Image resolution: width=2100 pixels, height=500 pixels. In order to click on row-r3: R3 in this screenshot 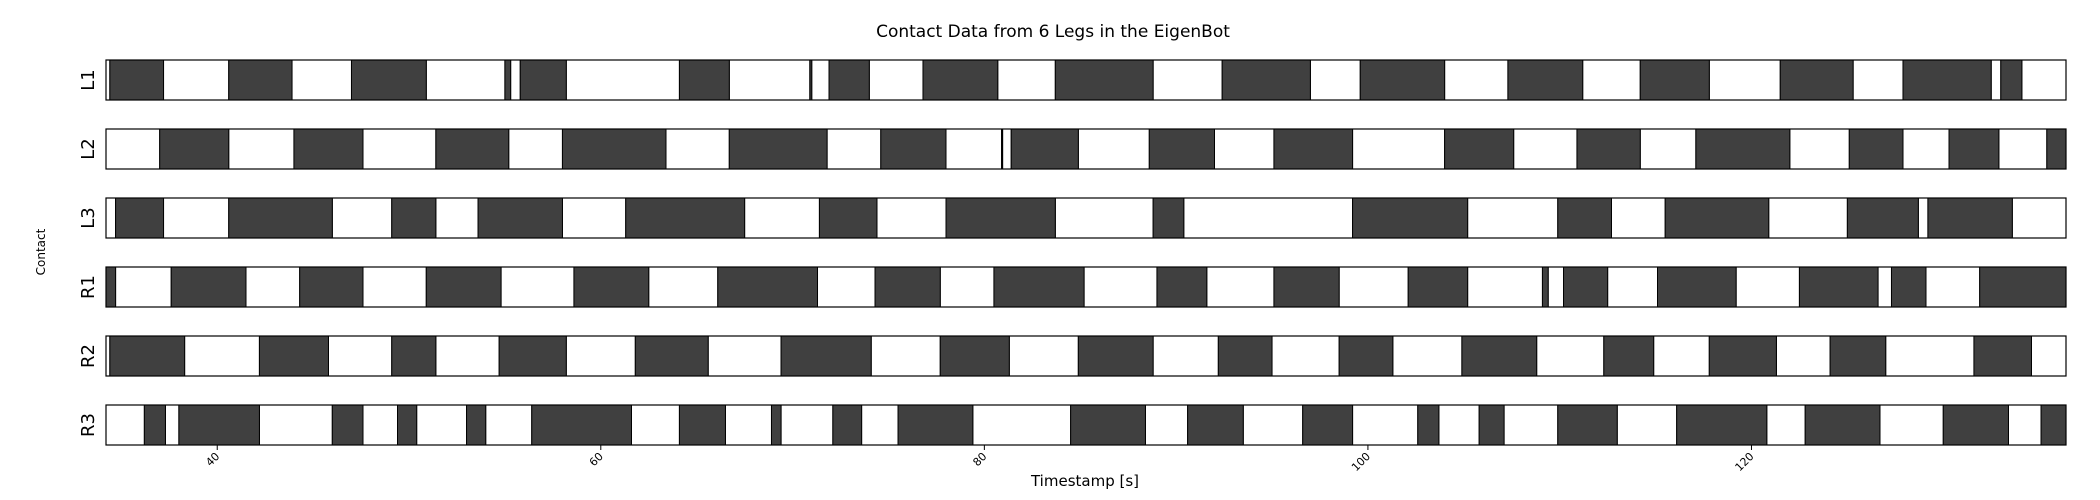, I will do `click(1072, 425)`.